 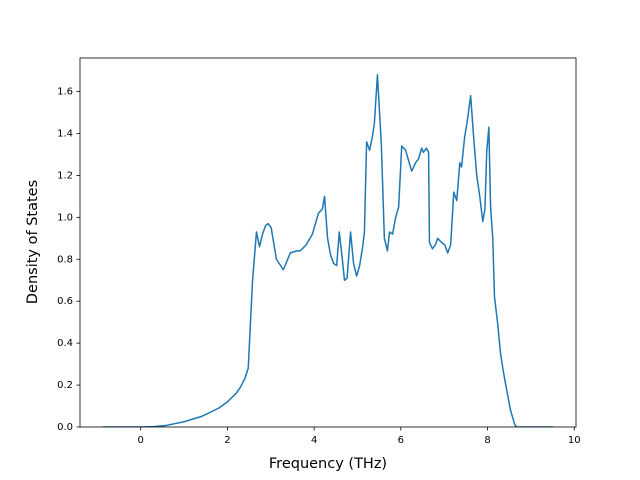 I want to click on y-tick-label: 0.0, so click(x=65, y=427).